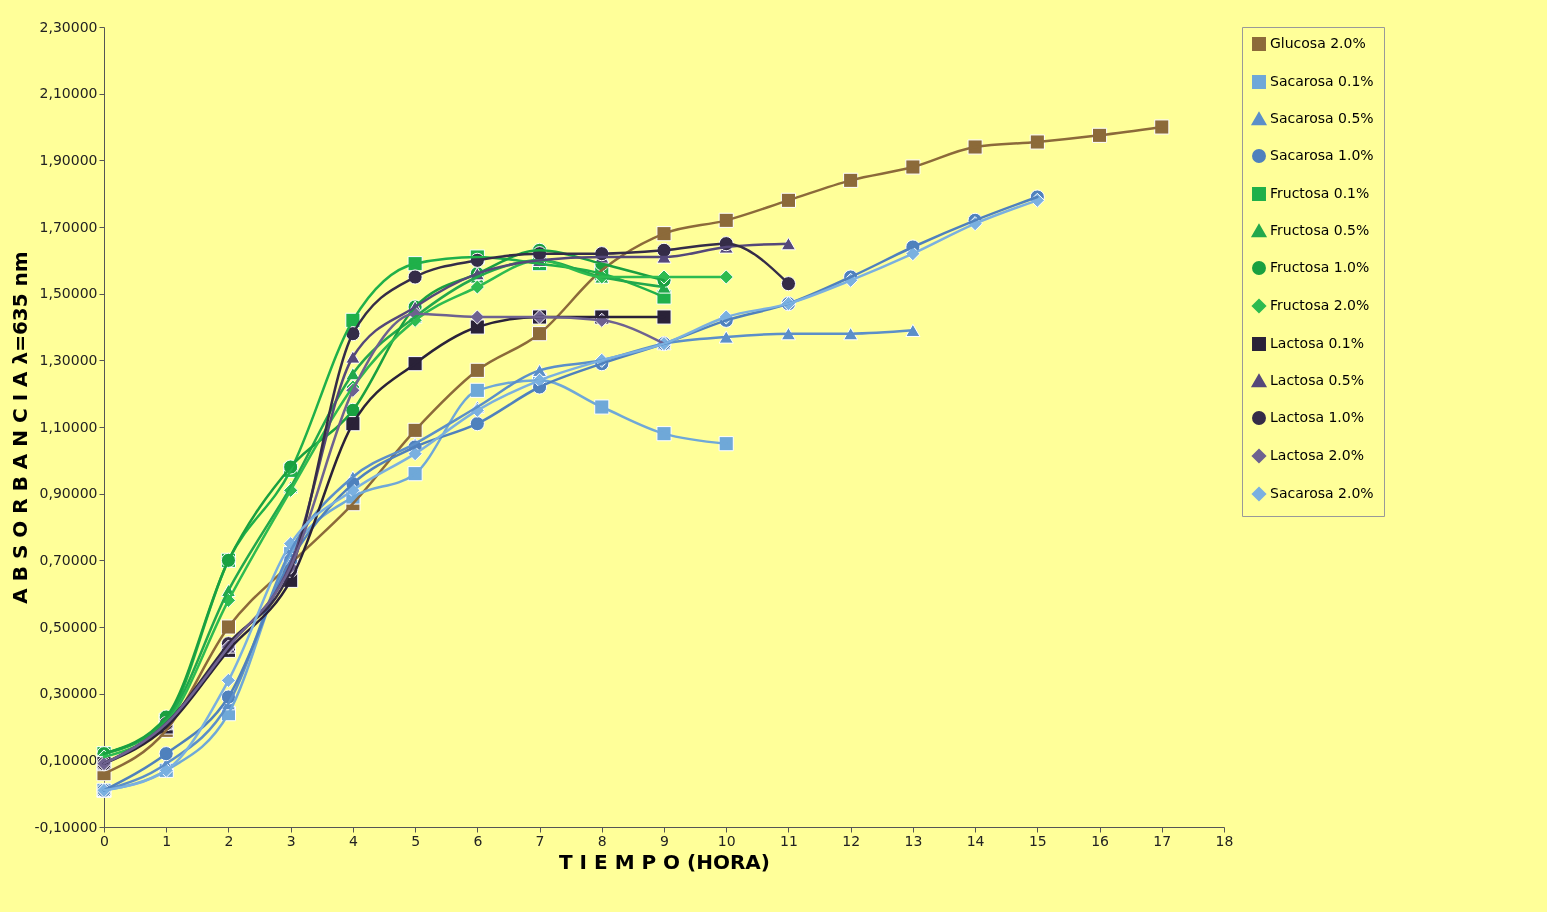 The width and height of the screenshot is (1547, 912). I want to click on y-tick-label: 1,90000, so click(68, 159).